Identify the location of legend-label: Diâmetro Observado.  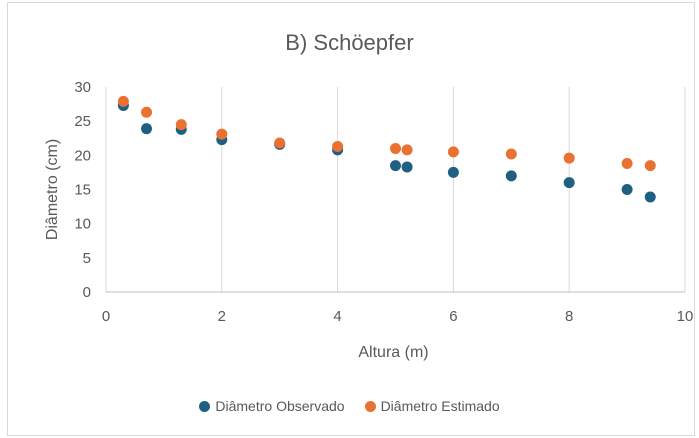
(280, 406).